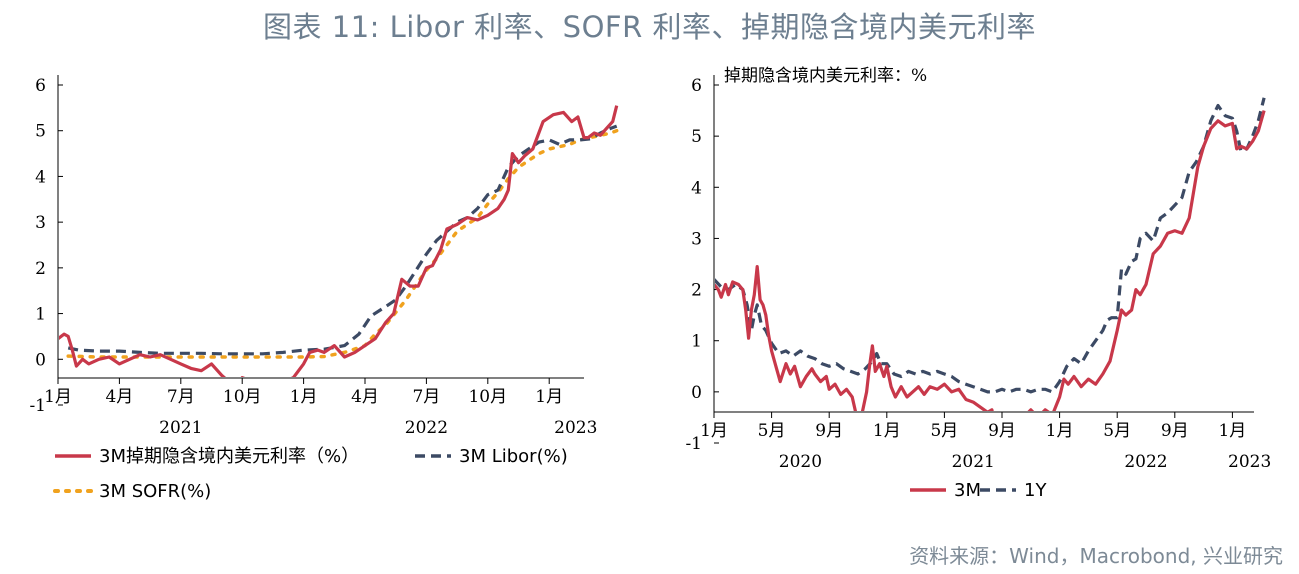 This screenshot has width=1299, height=574. I want to click on page-title: 图表 11: Libor 利率、SOFR 利率、掉期隐含境内美元利率, so click(649, 27).